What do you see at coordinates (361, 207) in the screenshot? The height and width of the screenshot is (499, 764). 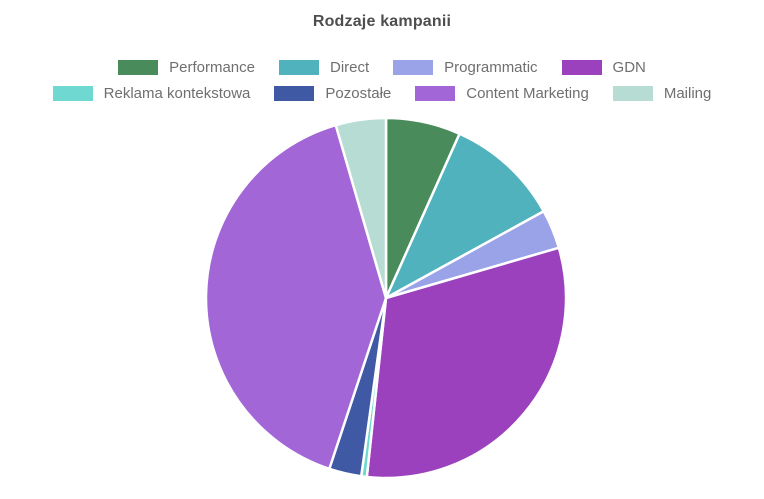 I see `pie-slice-mailing` at bounding box center [361, 207].